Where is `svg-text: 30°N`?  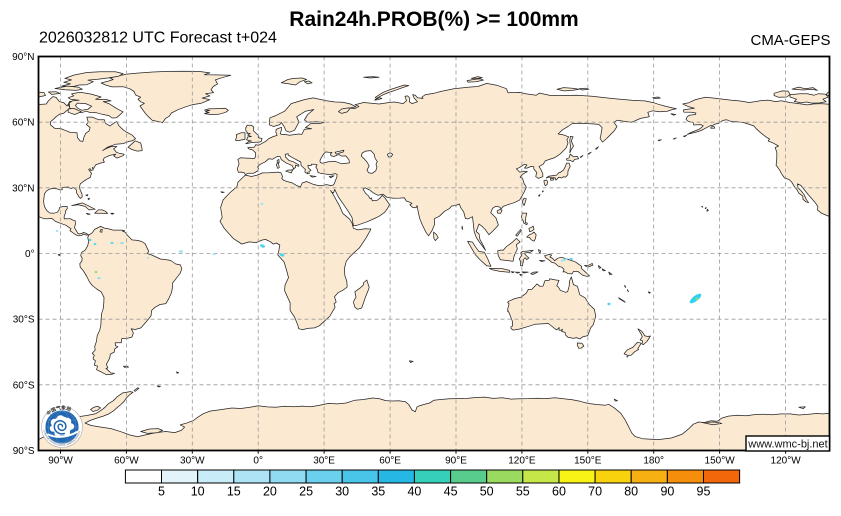
svg-text: 30°N is located at coordinates (23, 188).